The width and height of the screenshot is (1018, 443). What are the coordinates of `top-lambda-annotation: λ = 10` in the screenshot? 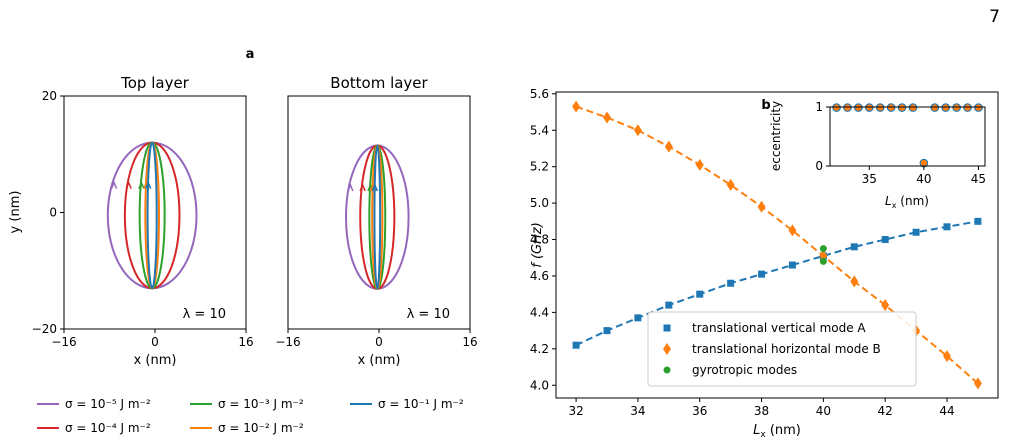 It's located at (204, 314).